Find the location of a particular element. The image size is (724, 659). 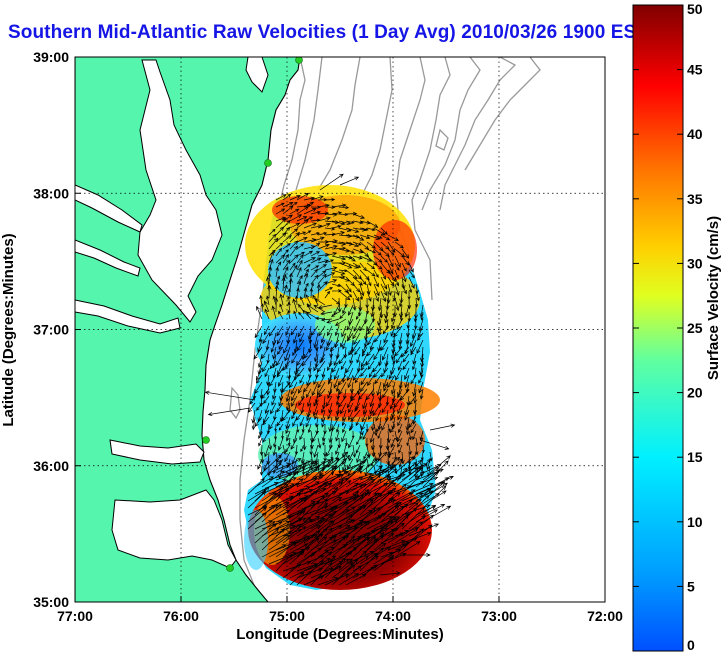

radar-stations is located at coordinates (252, 314).